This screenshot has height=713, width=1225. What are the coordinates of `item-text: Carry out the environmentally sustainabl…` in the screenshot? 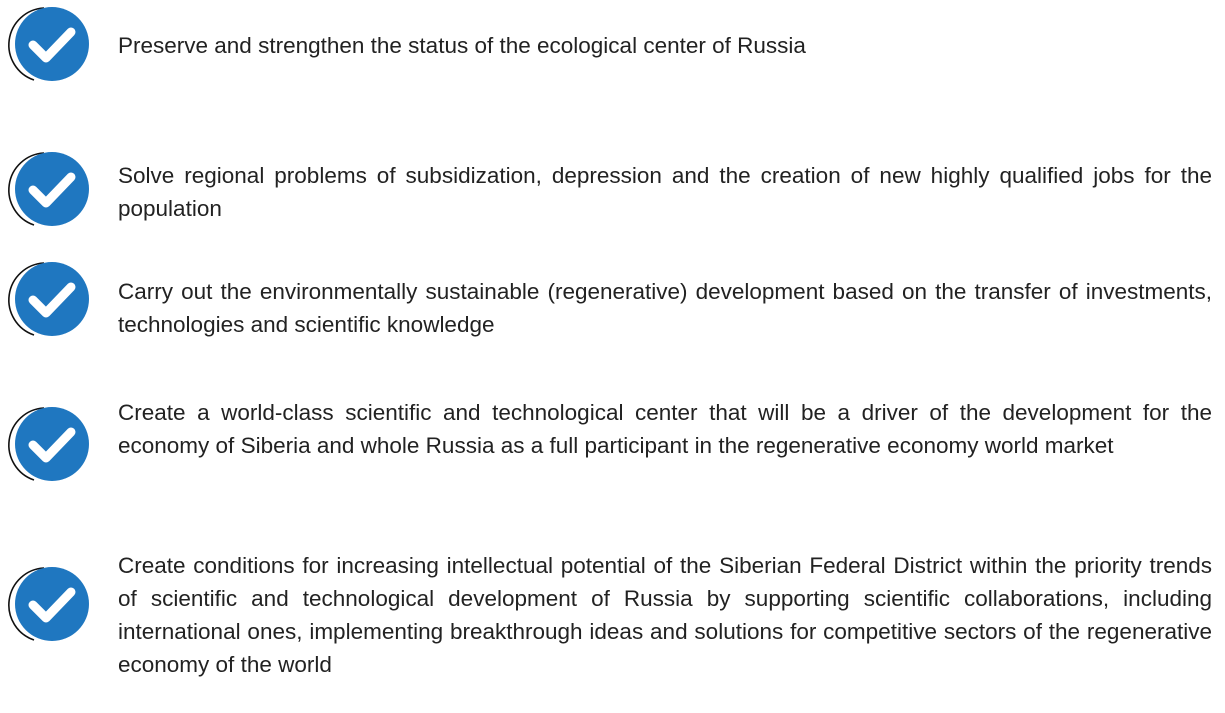 It's located at (665, 308).